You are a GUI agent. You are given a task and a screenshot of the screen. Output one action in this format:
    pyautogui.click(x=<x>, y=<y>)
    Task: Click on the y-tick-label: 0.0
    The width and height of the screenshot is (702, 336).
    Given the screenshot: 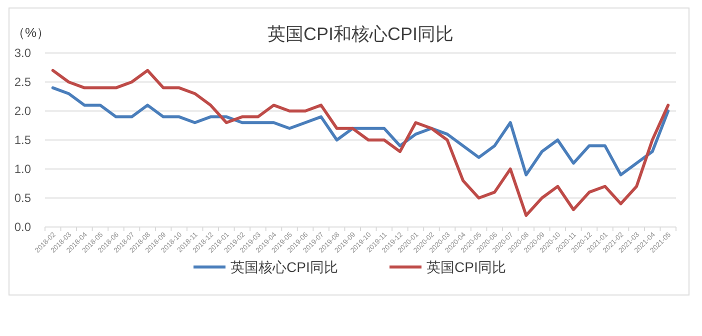 What is the action you would take?
    pyautogui.click(x=23, y=227)
    